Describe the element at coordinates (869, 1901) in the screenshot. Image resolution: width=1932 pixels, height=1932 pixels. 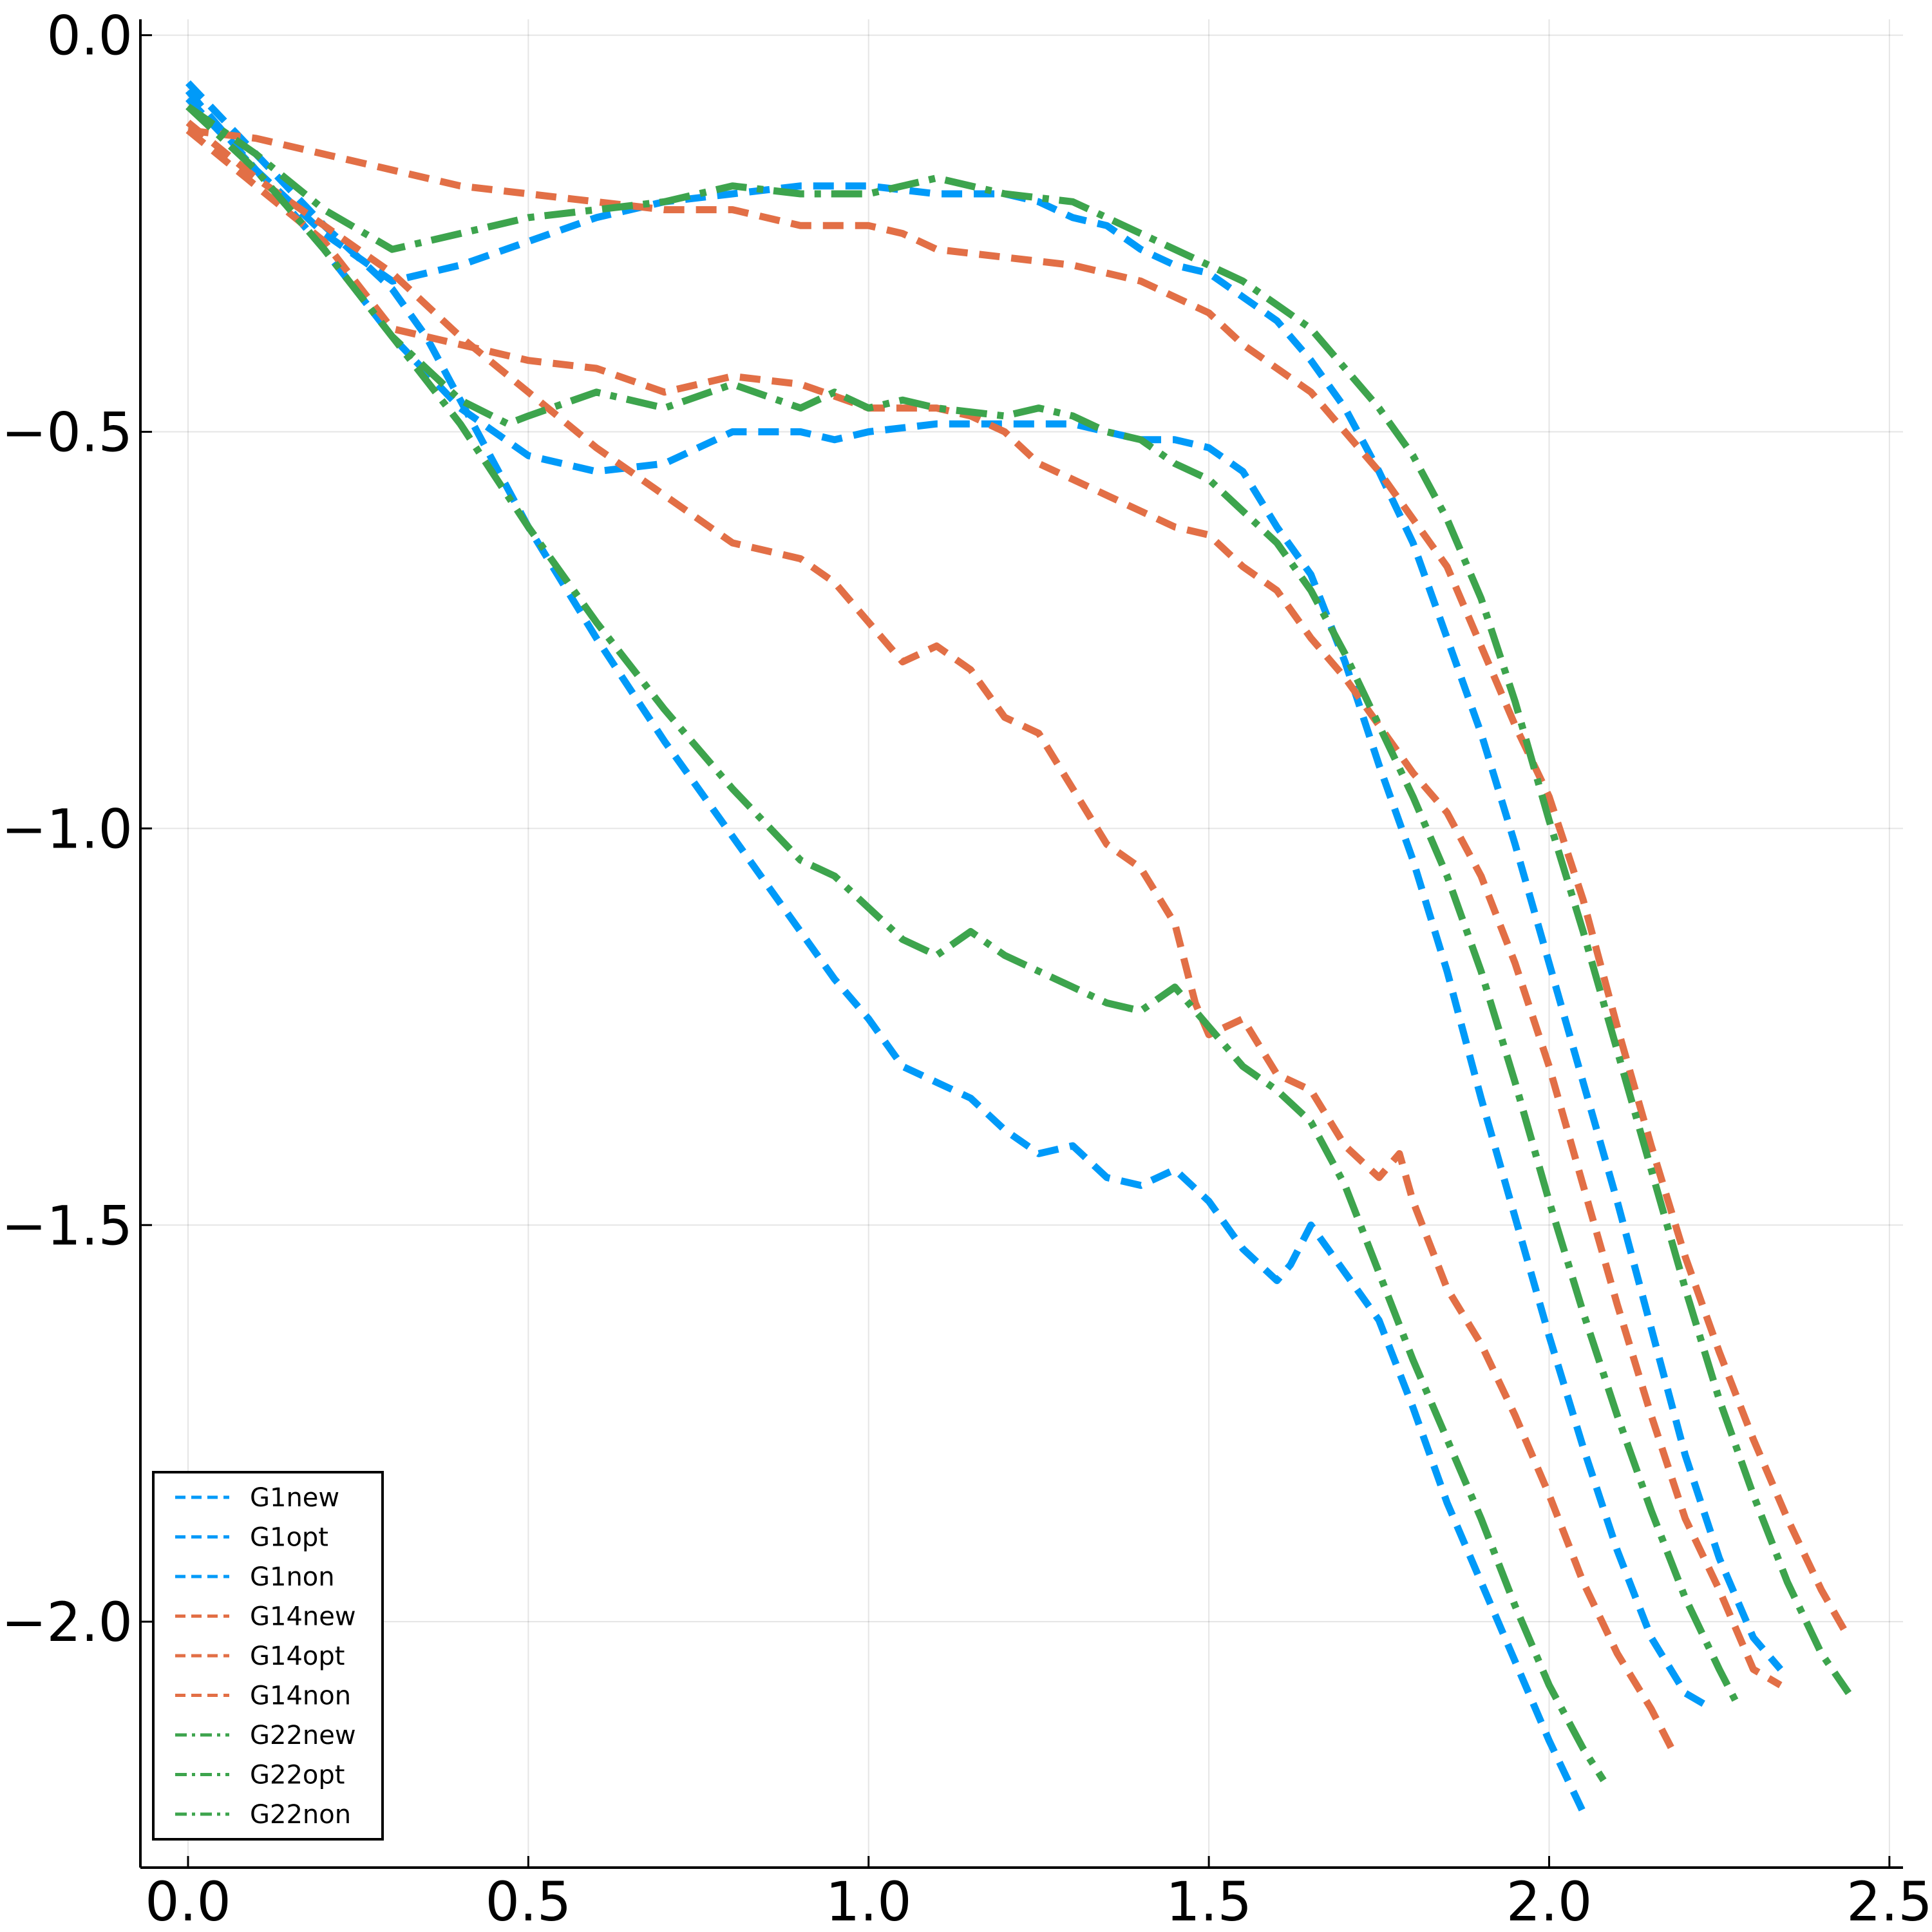
I see `x-tick-label: 1.0` at that location.